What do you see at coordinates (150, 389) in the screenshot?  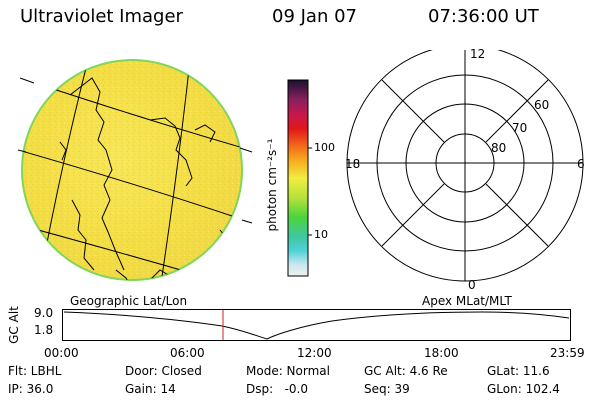 I see `info-gain: Gain: 14` at bounding box center [150, 389].